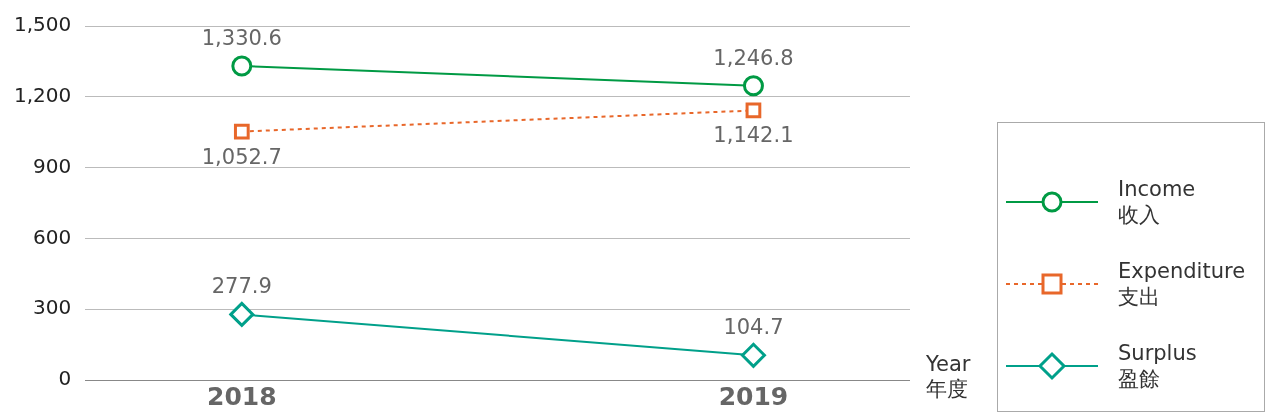 This screenshot has width=1267, height=416. I want to click on data-label: 277.9, so click(241, 286).